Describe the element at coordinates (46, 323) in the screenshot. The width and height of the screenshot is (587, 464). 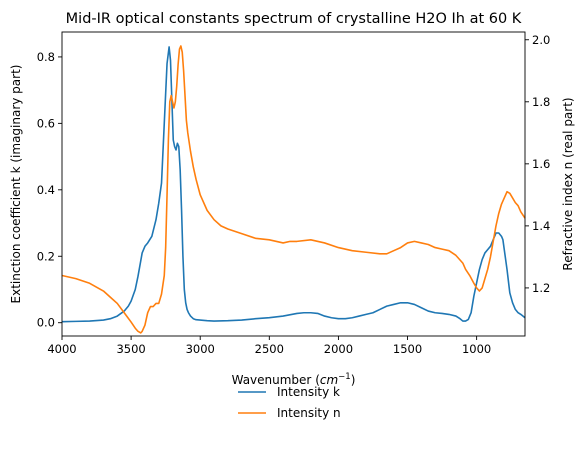
I see `y-left-tick-label: 0.0` at that location.